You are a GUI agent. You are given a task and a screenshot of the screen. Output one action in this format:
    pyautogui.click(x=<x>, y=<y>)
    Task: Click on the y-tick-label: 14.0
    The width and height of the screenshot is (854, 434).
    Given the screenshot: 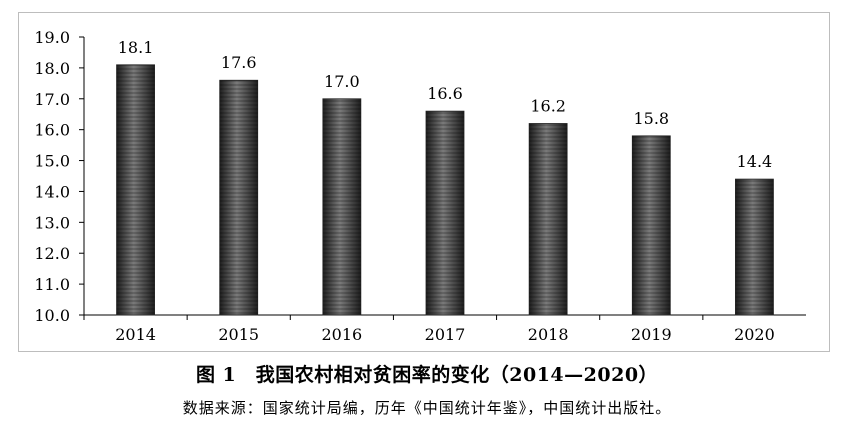 What is the action you would take?
    pyautogui.click(x=52, y=191)
    